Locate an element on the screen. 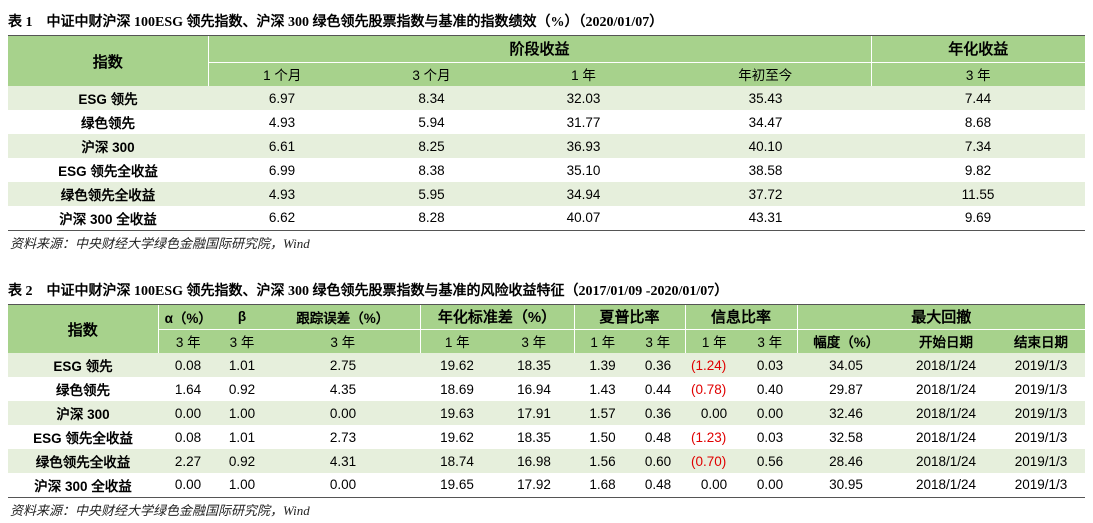 This screenshot has height=523, width=1093. table-cell: 0.60 is located at coordinates (658, 461).